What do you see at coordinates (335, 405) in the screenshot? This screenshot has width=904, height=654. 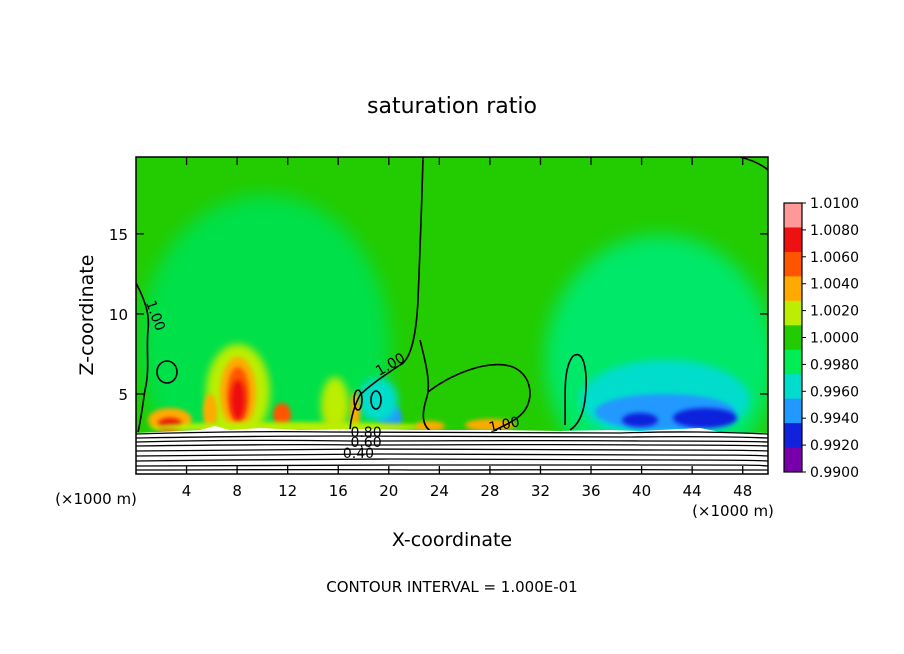 I see `field-plume-d-glow` at bounding box center [335, 405].